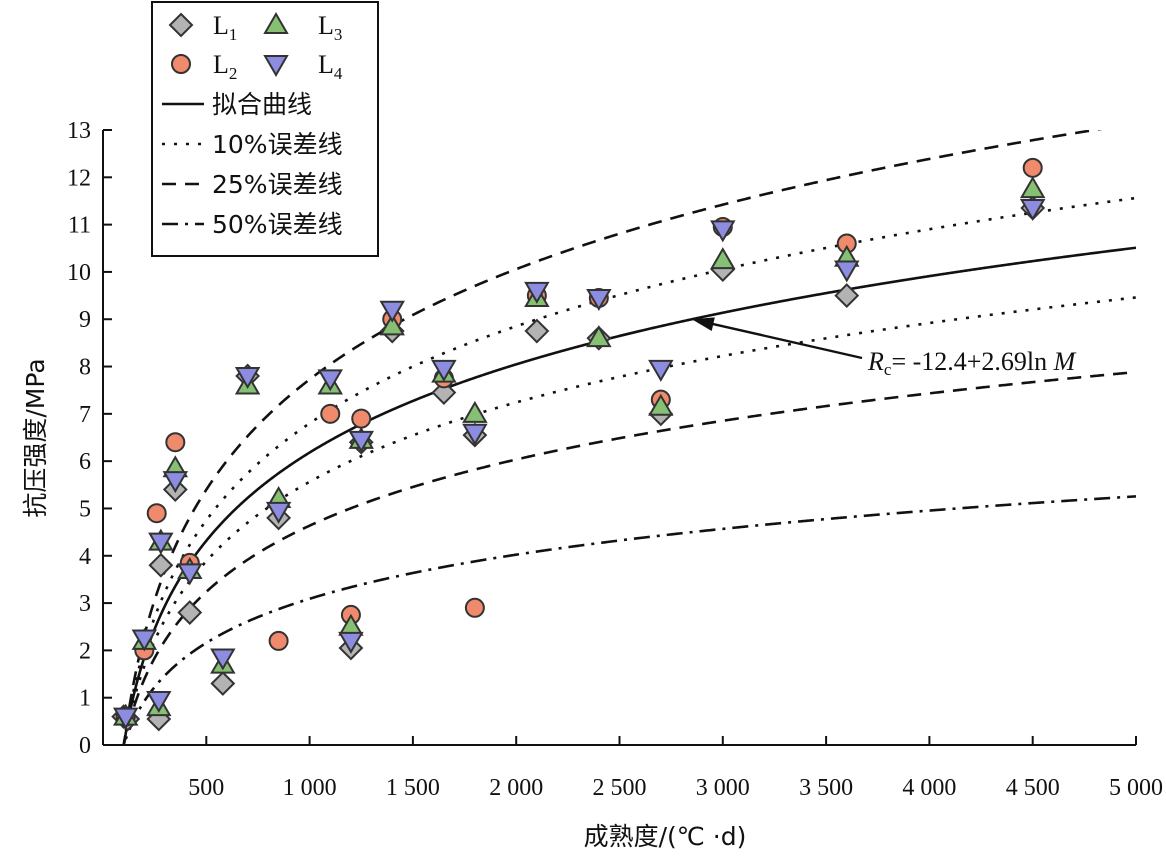 The height and width of the screenshot is (857, 1166). What do you see at coordinates (225, 66) in the screenshot?
I see `legend-label-l2: L2` at bounding box center [225, 66].